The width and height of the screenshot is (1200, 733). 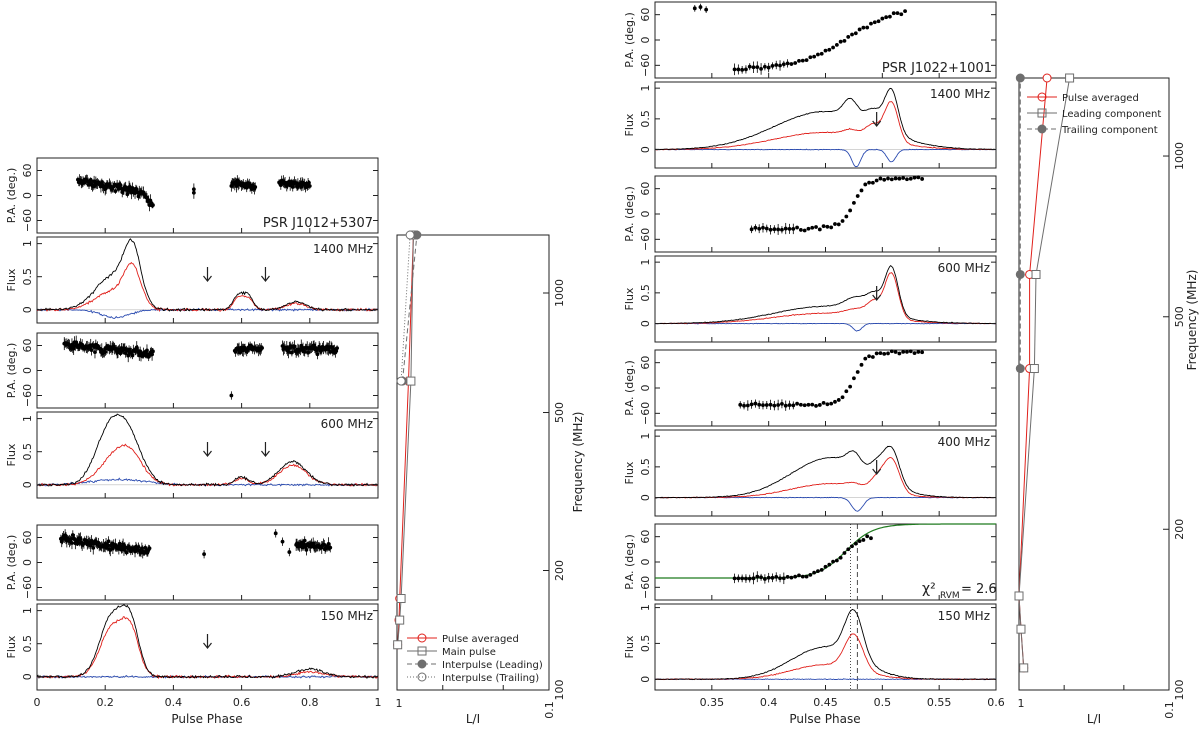 I want to click on p2-ytick-label-4-1: 0, so click(x=645, y=388).